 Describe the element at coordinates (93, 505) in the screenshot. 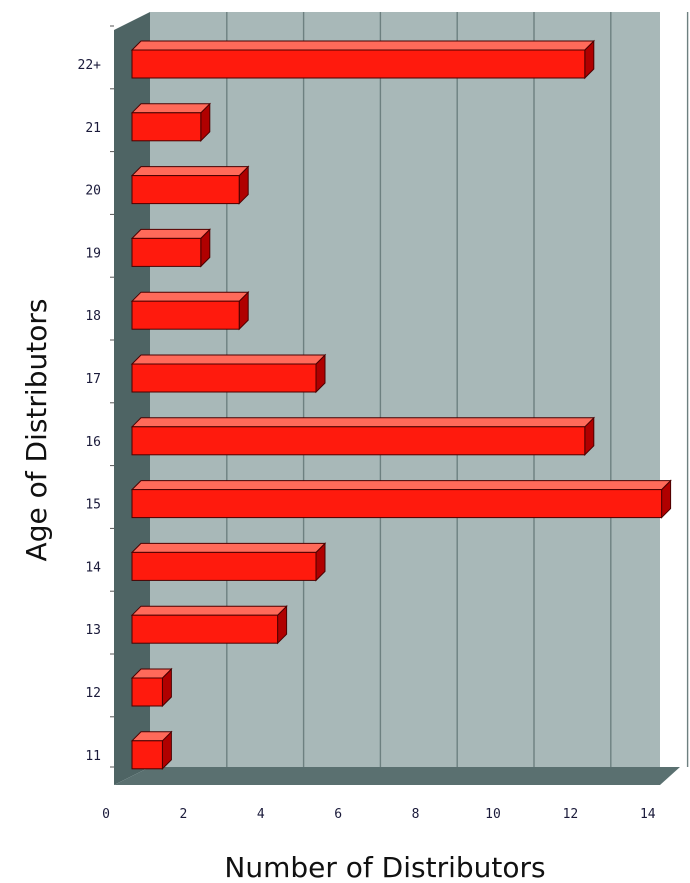

I see `y-category-label: 15` at that location.